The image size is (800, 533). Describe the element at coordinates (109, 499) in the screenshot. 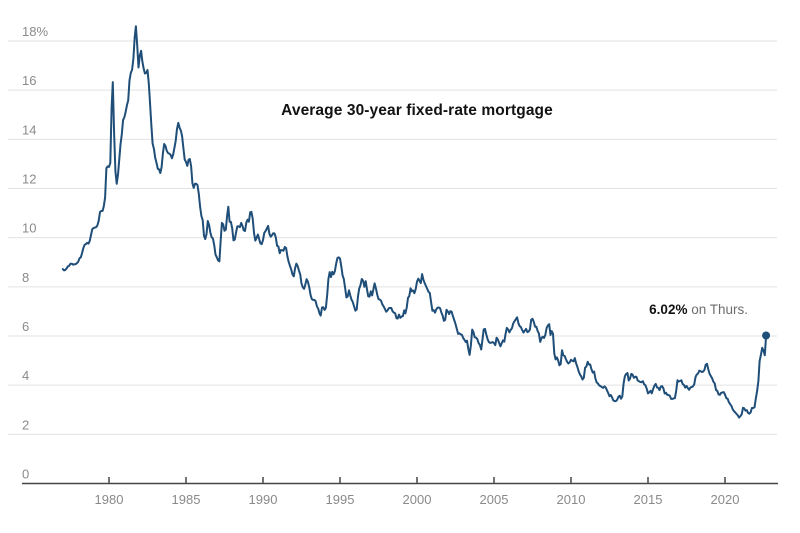

I see `x-axis-label: 1980` at that location.